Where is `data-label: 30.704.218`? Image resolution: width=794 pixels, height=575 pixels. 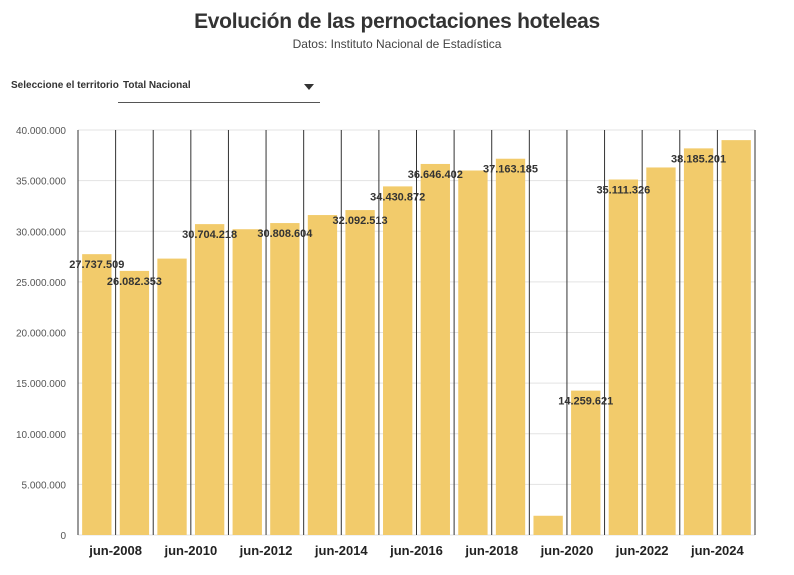 data-label: 30.704.218 is located at coordinates (209, 235).